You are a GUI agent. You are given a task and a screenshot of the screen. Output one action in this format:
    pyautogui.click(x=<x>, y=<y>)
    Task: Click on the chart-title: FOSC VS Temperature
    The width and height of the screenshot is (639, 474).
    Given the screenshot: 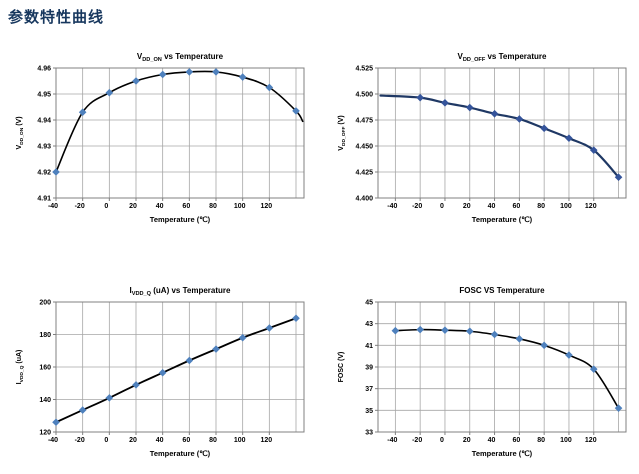 What is the action you would take?
    pyautogui.click(x=502, y=290)
    